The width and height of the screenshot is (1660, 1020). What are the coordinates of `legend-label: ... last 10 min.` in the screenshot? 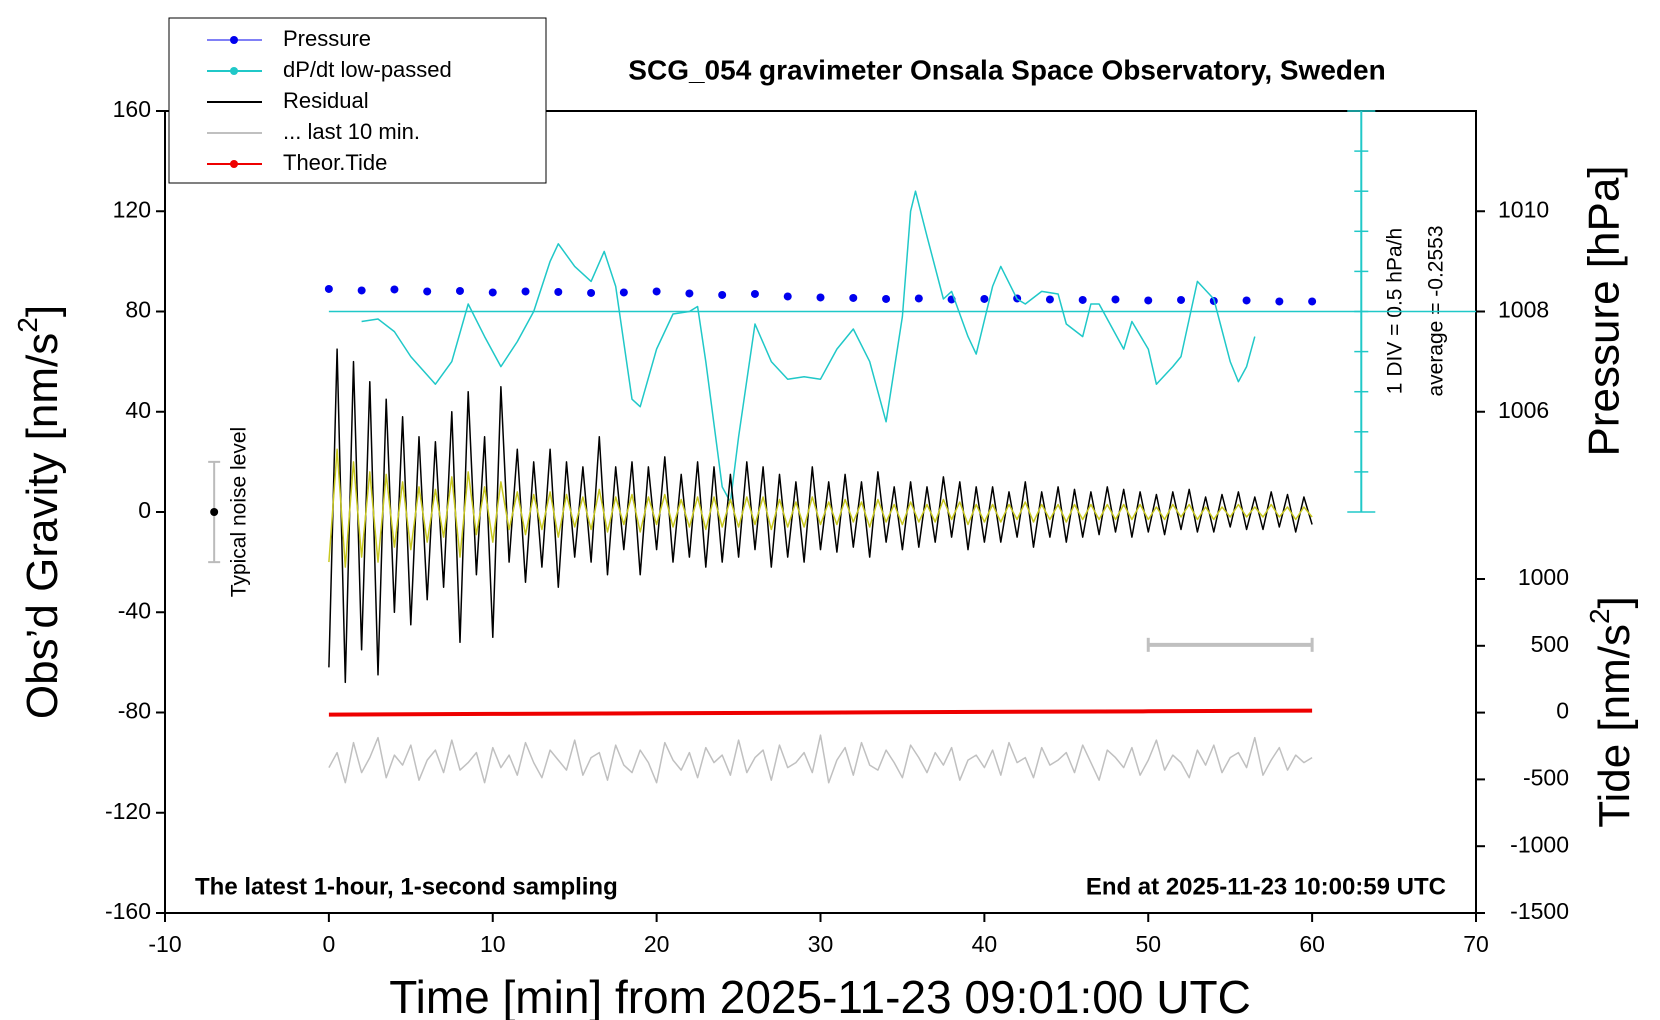 It's located at (351, 131).